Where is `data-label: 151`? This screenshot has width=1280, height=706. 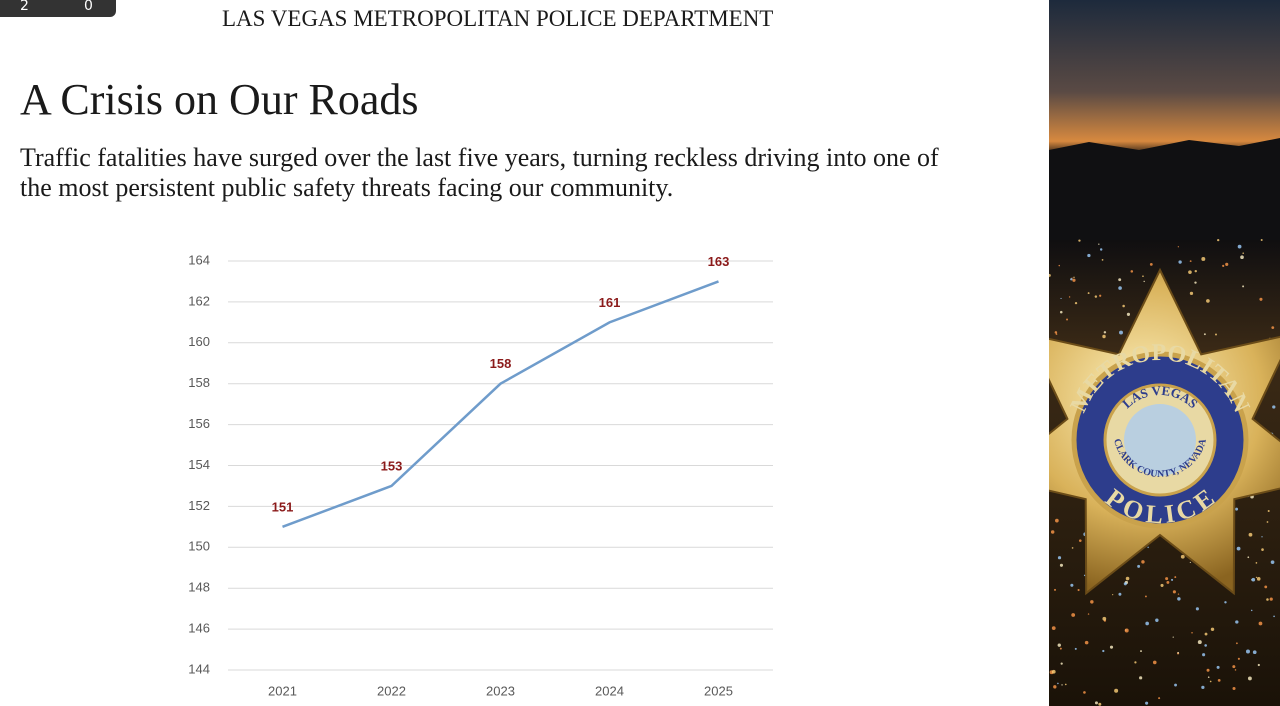 data-label: 151 is located at coordinates (283, 506).